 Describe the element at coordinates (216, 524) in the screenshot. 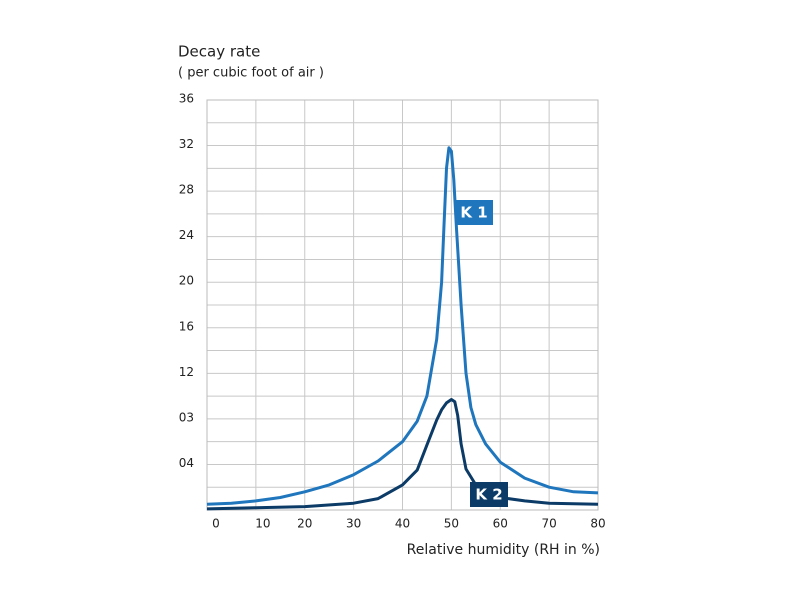

I see `x-tick-label: 0` at that location.